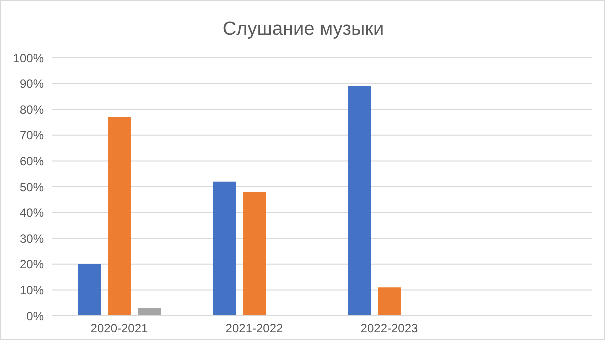  What do you see at coordinates (32, 84) in the screenshot?
I see `y-tick-label: 90%` at bounding box center [32, 84].